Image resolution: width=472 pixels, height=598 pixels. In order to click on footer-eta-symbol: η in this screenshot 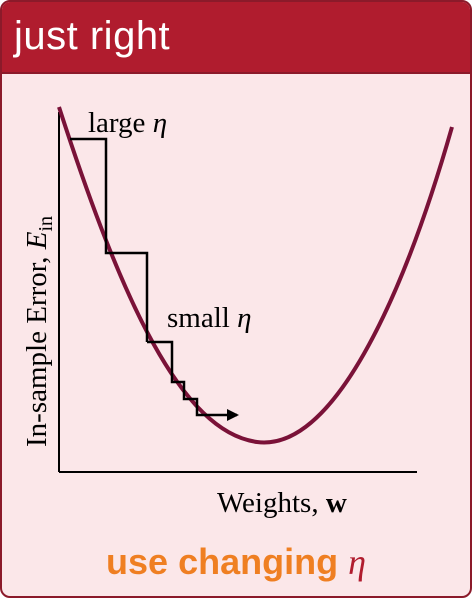, I will do `click(357, 562)`.